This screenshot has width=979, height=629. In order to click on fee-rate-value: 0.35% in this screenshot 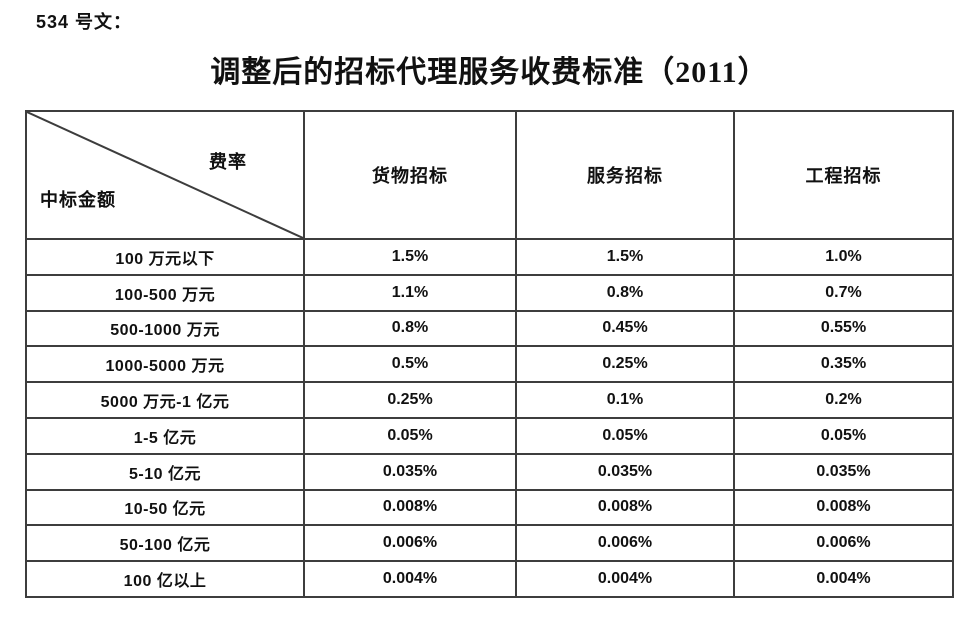, I will do `click(843, 364)`.